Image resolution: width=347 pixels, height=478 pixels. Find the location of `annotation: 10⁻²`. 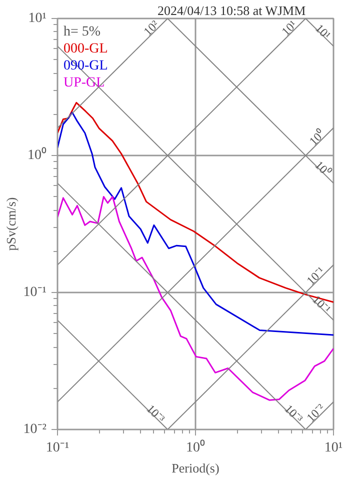

annotation: 10⁻² is located at coordinates (316, 412).